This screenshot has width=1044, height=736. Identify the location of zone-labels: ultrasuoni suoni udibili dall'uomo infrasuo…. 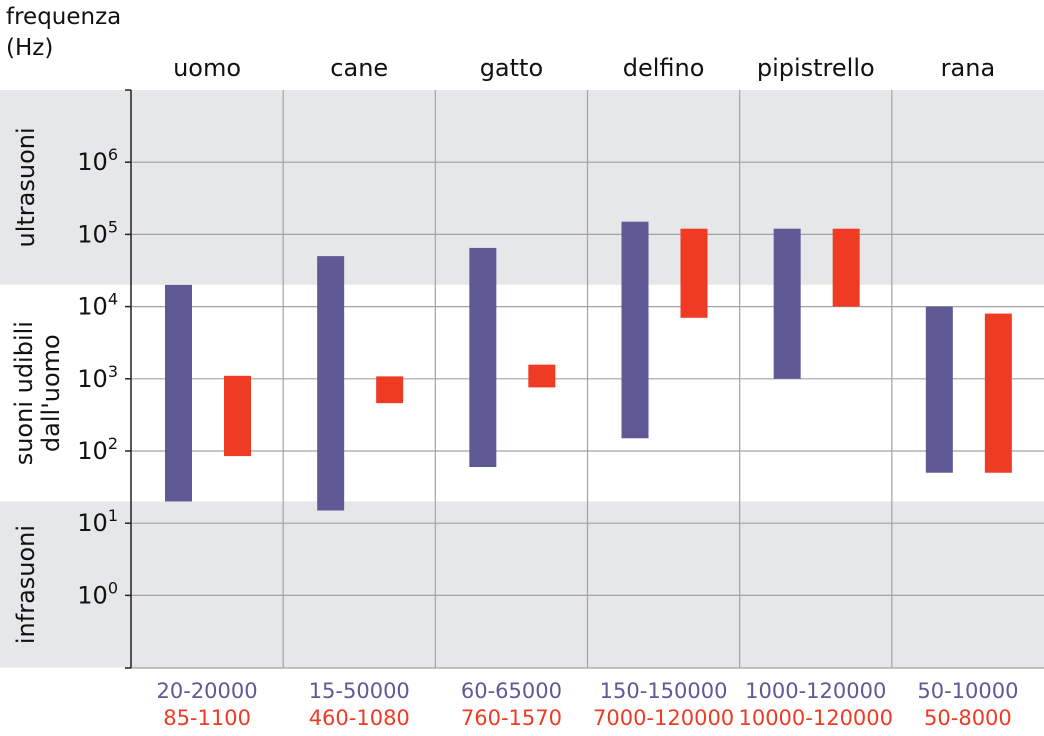
(37, 385).